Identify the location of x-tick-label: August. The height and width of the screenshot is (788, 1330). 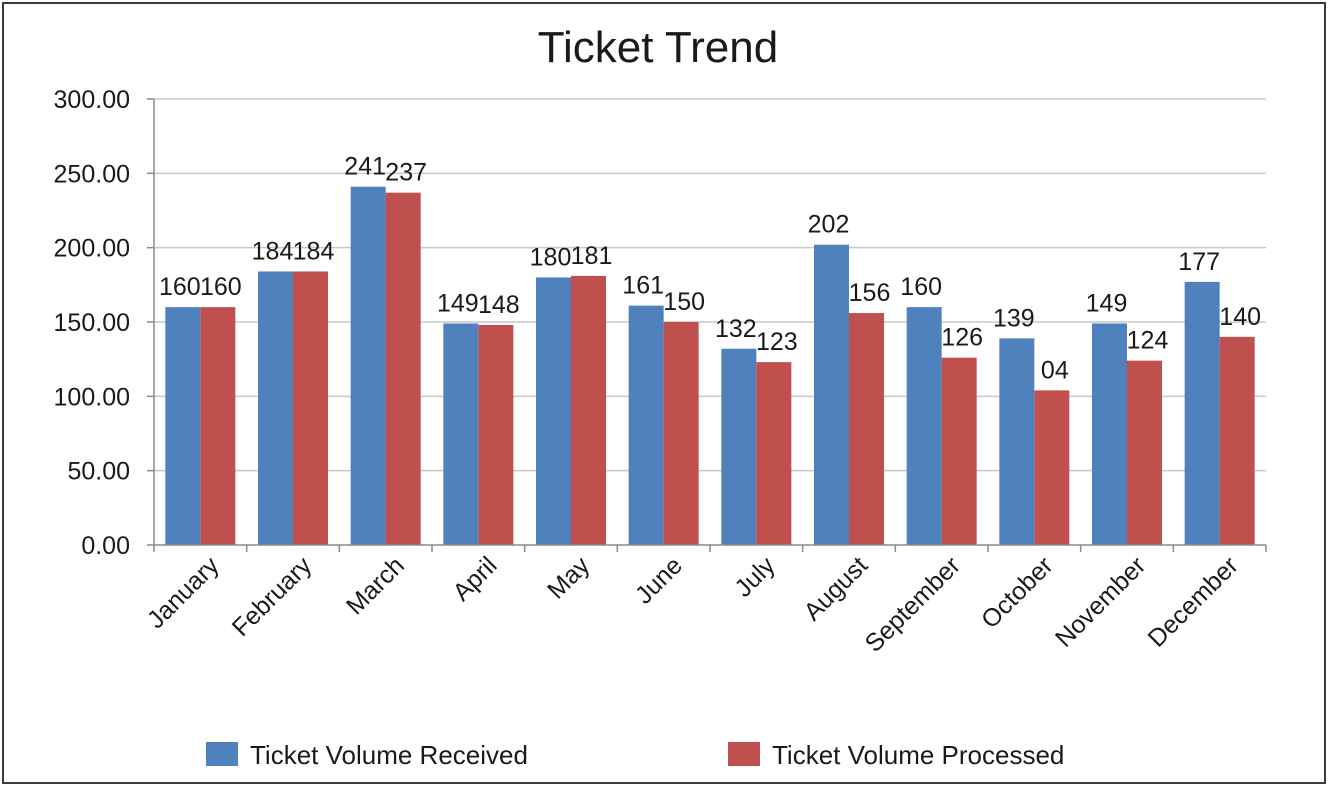
(835, 588).